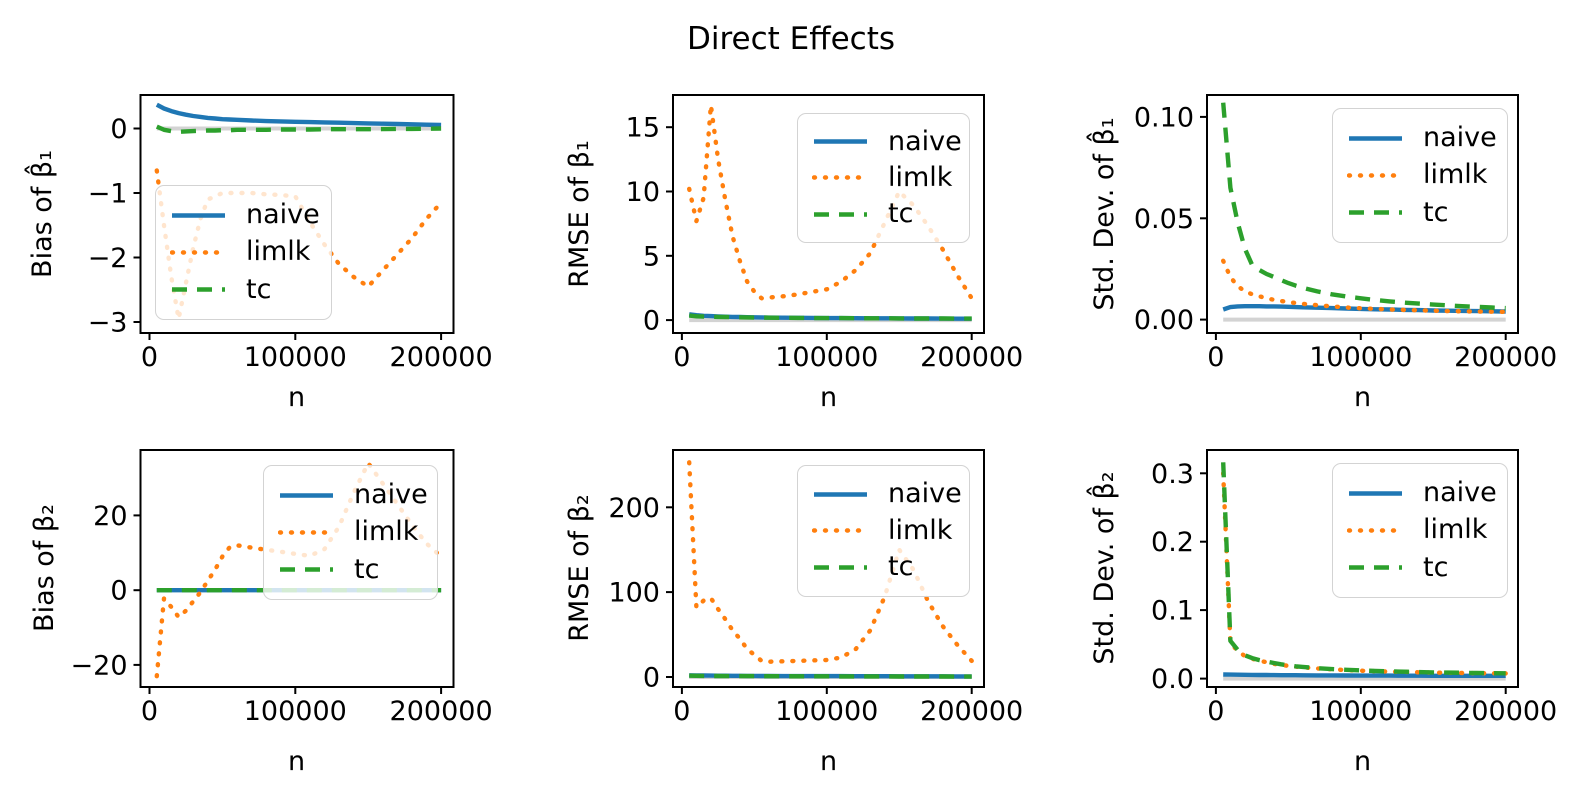 This screenshot has width=1582, height=794. Describe the element at coordinates (108, 194) in the screenshot. I see `y-tick-label: −1` at that location.